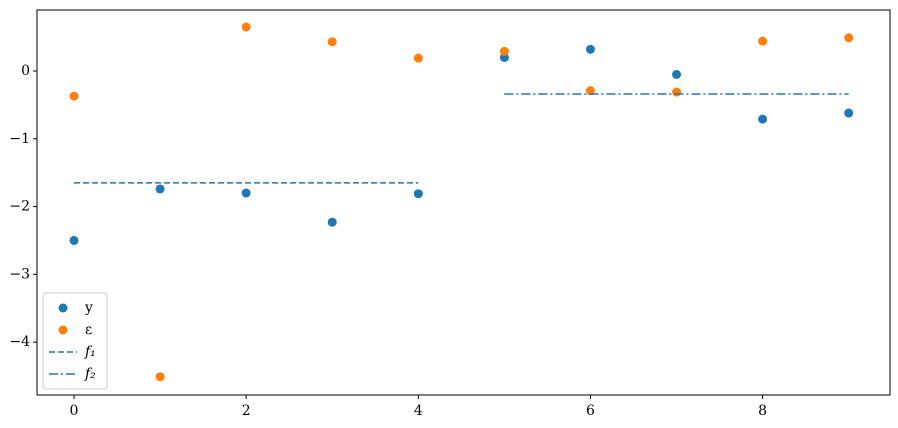  What do you see at coordinates (25, 71) in the screenshot?
I see `y-tick-label: 0` at bounding box center [25, 71].